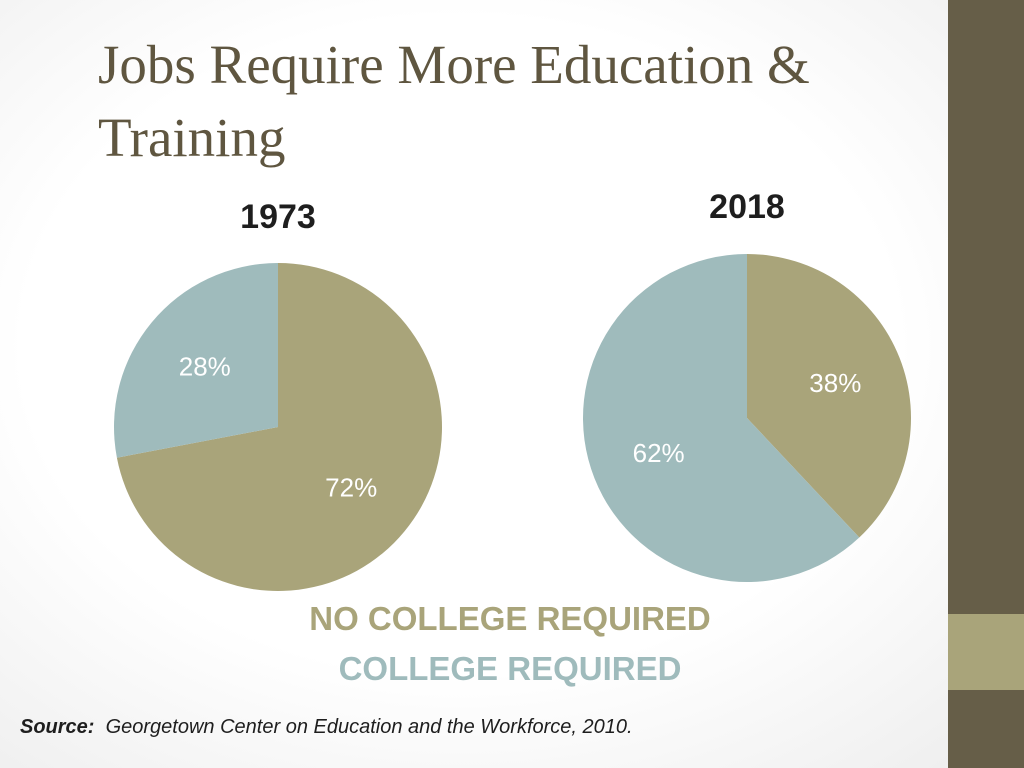 This screenshot has height=768, width=1024. Describe the element at coordinates (510, 618) in the screenshot. I see `legend-no-college: NO COLLEGE REQUIRED` at that location.